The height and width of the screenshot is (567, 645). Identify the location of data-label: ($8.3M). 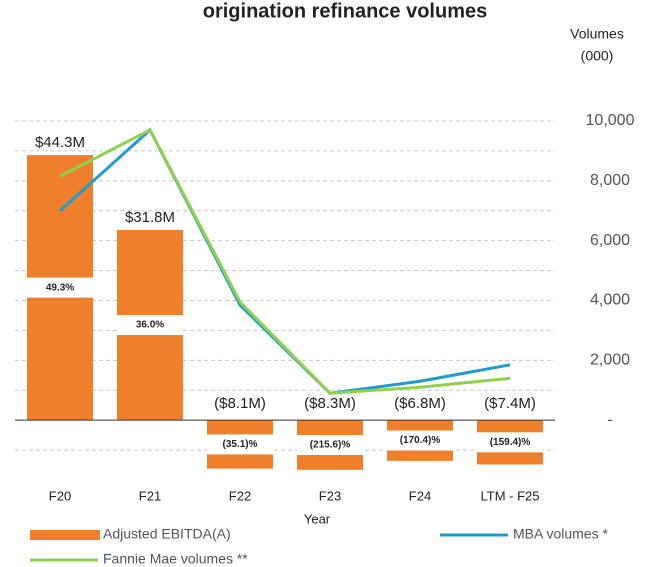
(330, 403).